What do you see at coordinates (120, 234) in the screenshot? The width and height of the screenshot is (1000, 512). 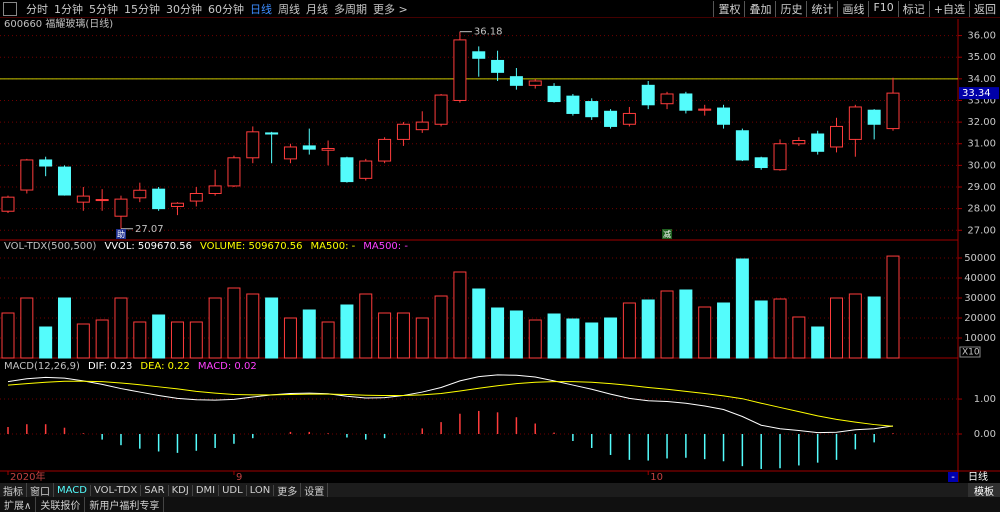 I see `event-marker` at bounding box center [120, 234].